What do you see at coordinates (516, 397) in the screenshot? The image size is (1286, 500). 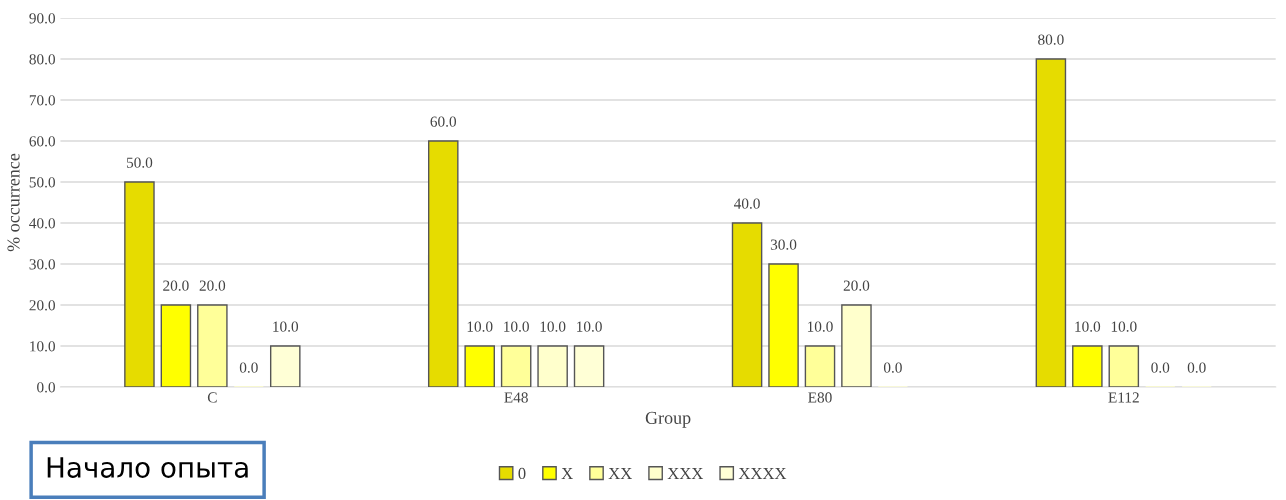 I see `x-tick-label: E48` at bounding box center [516, 397].